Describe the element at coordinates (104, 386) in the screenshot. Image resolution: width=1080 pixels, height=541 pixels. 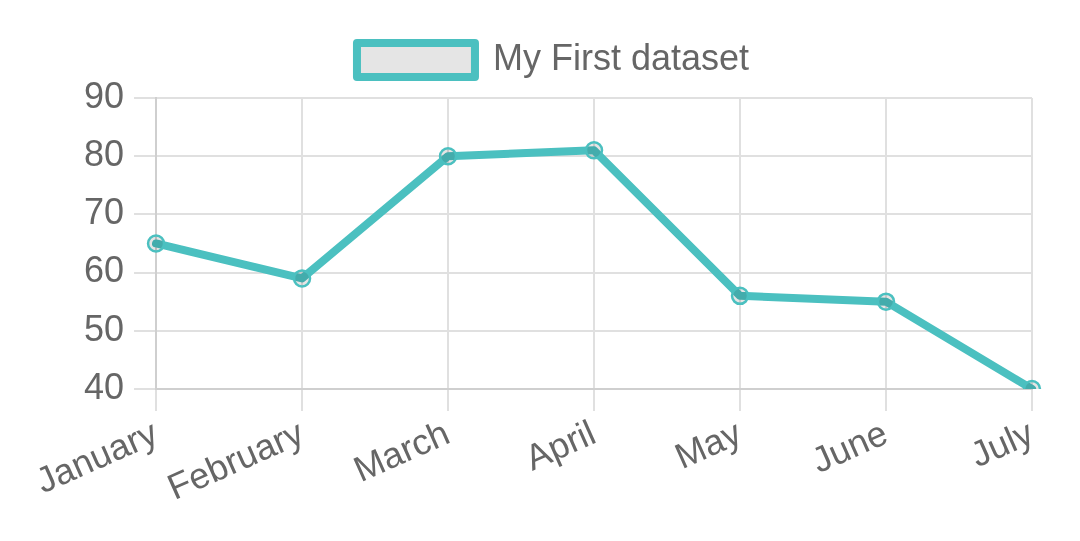
I see `y-tick-label: 40` at that location.